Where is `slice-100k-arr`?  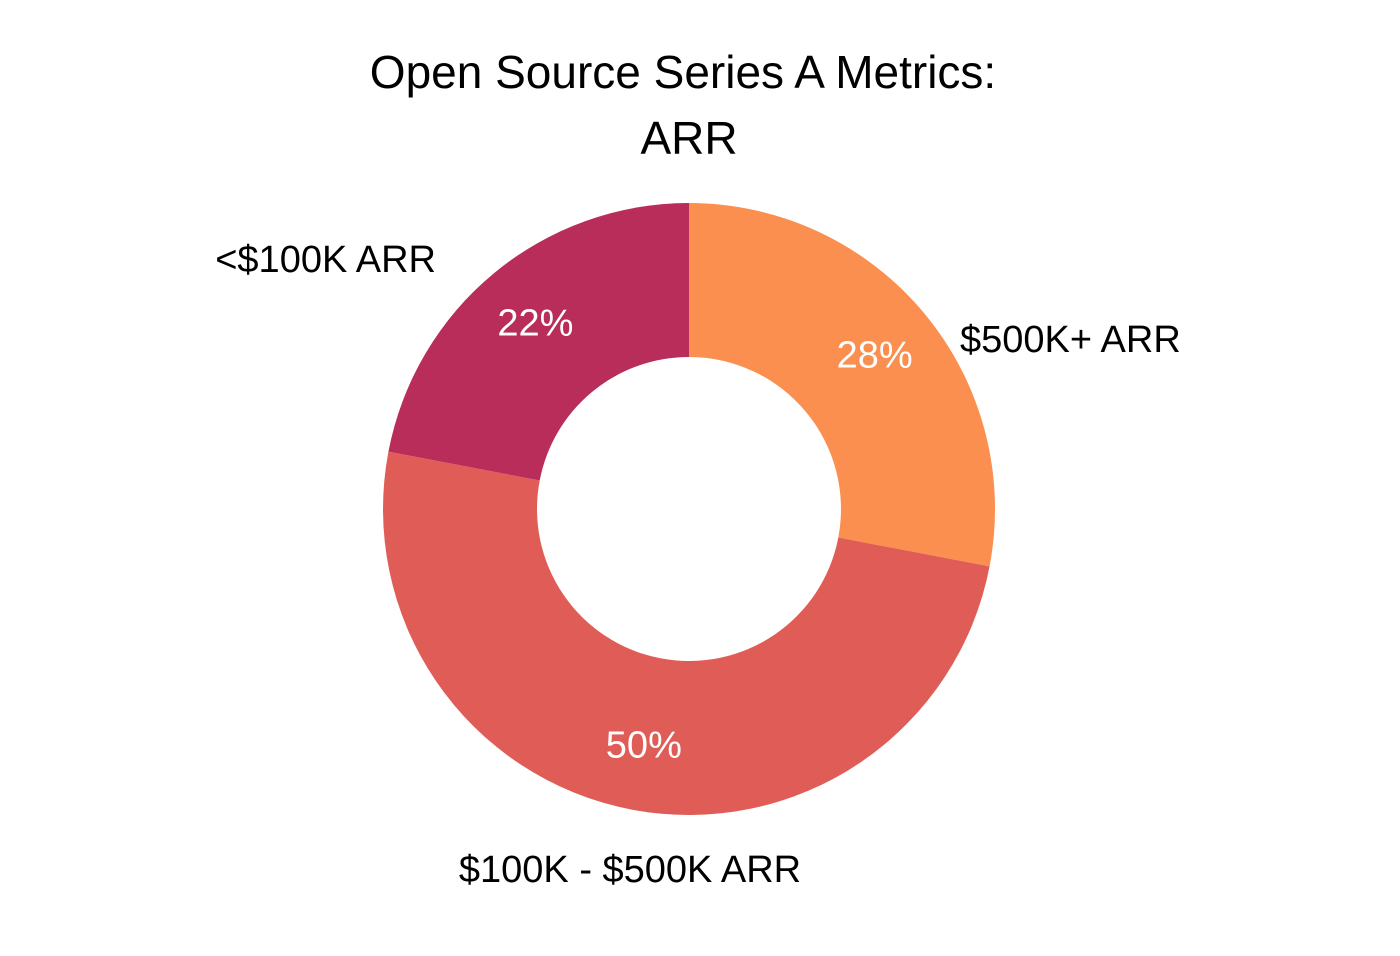 slice-100k-arr is located at coordinates (538, 342).